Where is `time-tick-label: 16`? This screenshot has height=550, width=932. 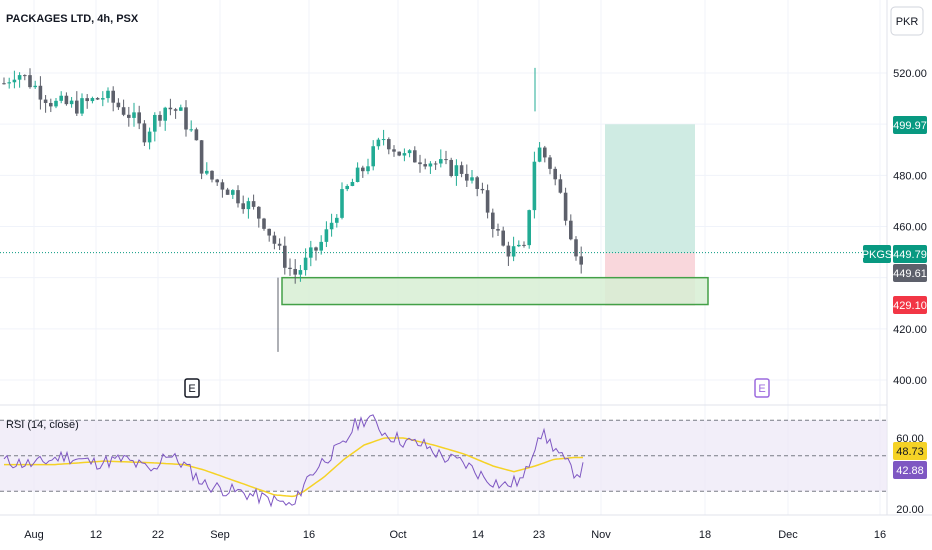 time-tick-label: 16 is located at coordinates (309, 535).